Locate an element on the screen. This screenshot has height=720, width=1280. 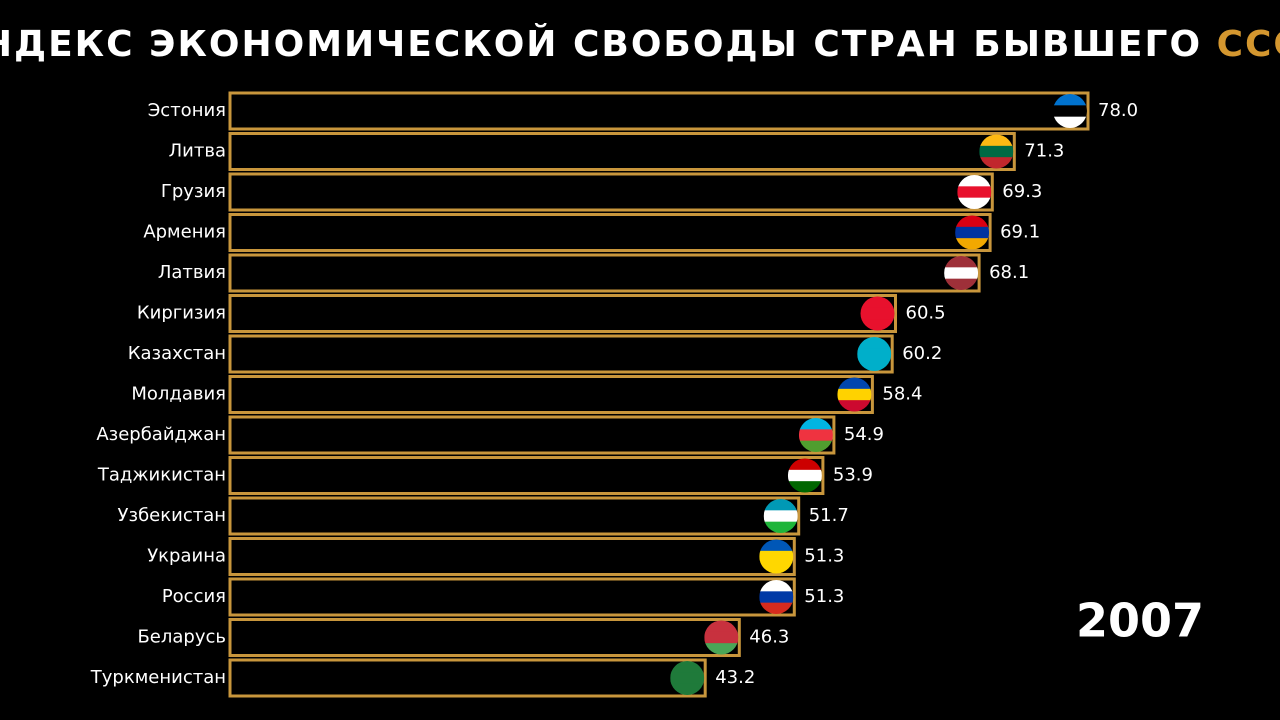
category-label: Литва is located at coordinates (197, 151).